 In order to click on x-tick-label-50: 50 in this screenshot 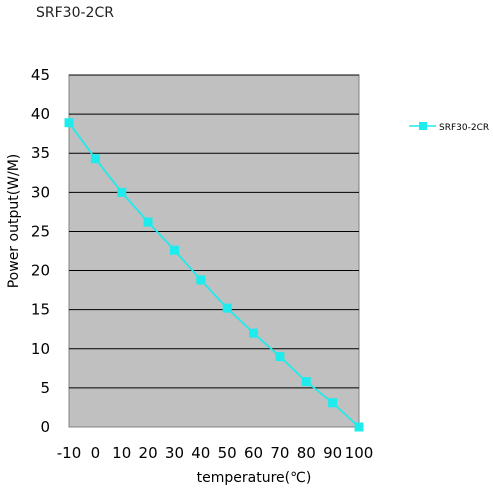, I will do `click(227, 453)`.